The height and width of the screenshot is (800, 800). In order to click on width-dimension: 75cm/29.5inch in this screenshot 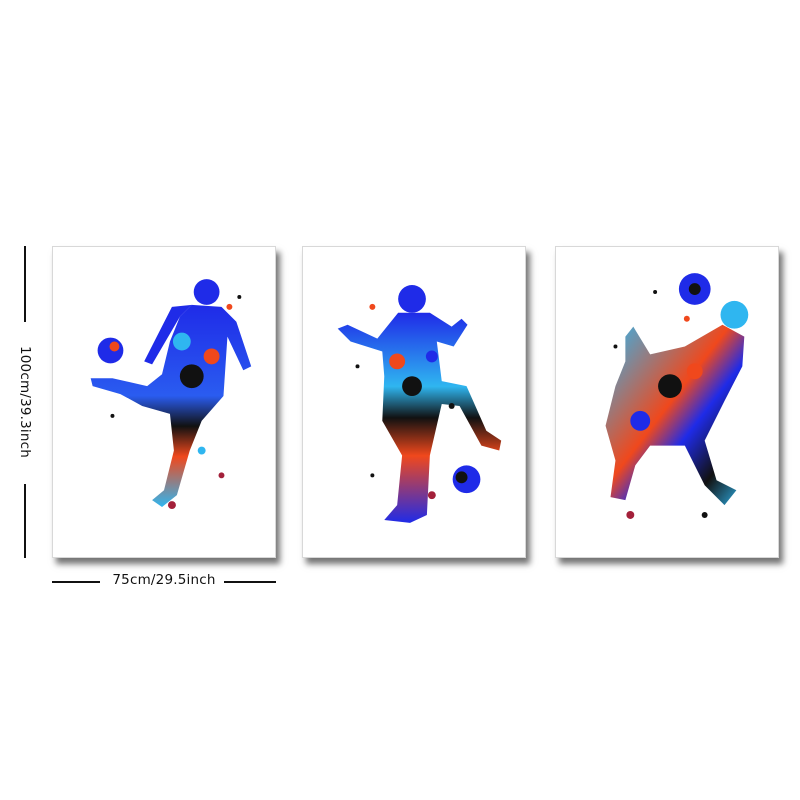, I will do `click(164, 582)`.